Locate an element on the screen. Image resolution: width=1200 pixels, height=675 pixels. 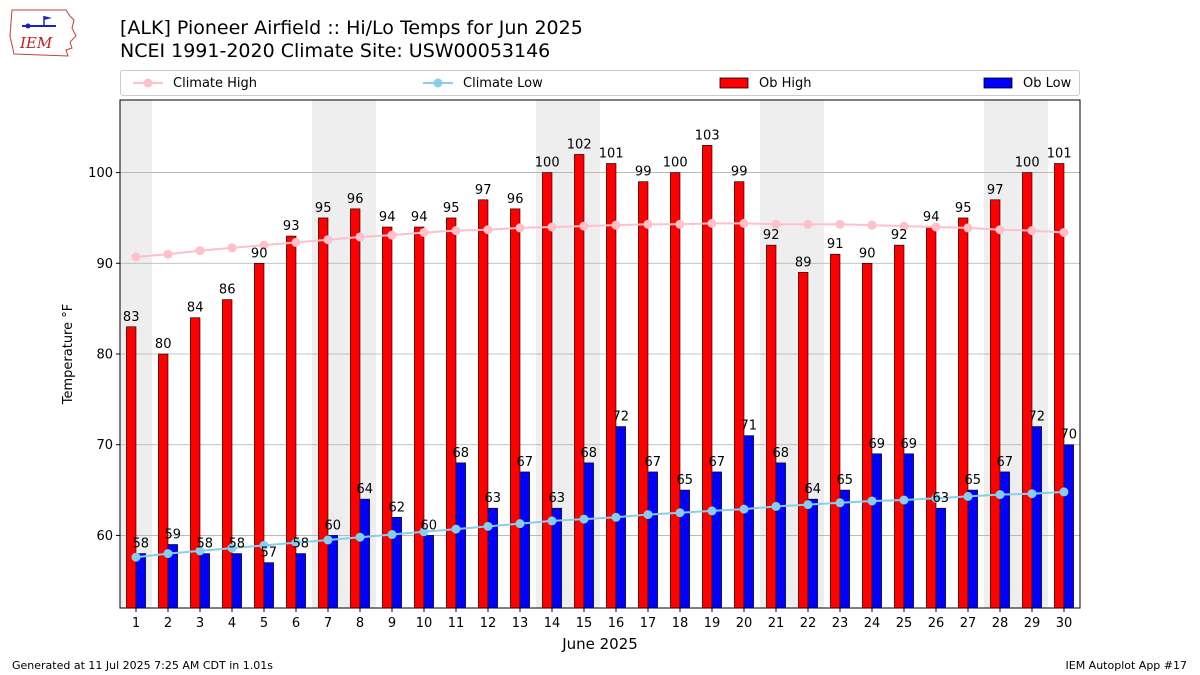
ob-high-label: 91 is located at coordinates (835, 244).